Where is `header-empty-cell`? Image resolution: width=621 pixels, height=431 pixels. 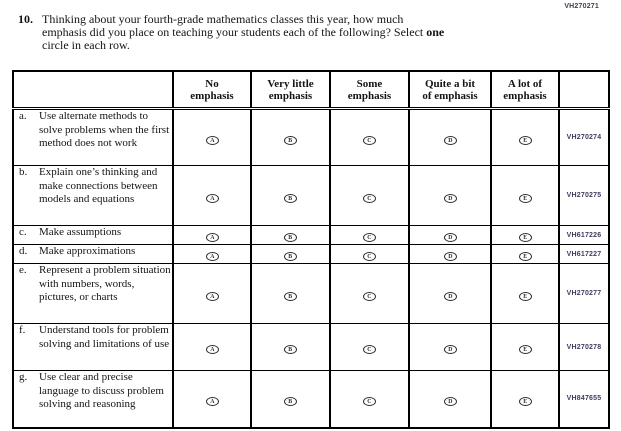 header-empty-cell is located at coordinates (93, 90).